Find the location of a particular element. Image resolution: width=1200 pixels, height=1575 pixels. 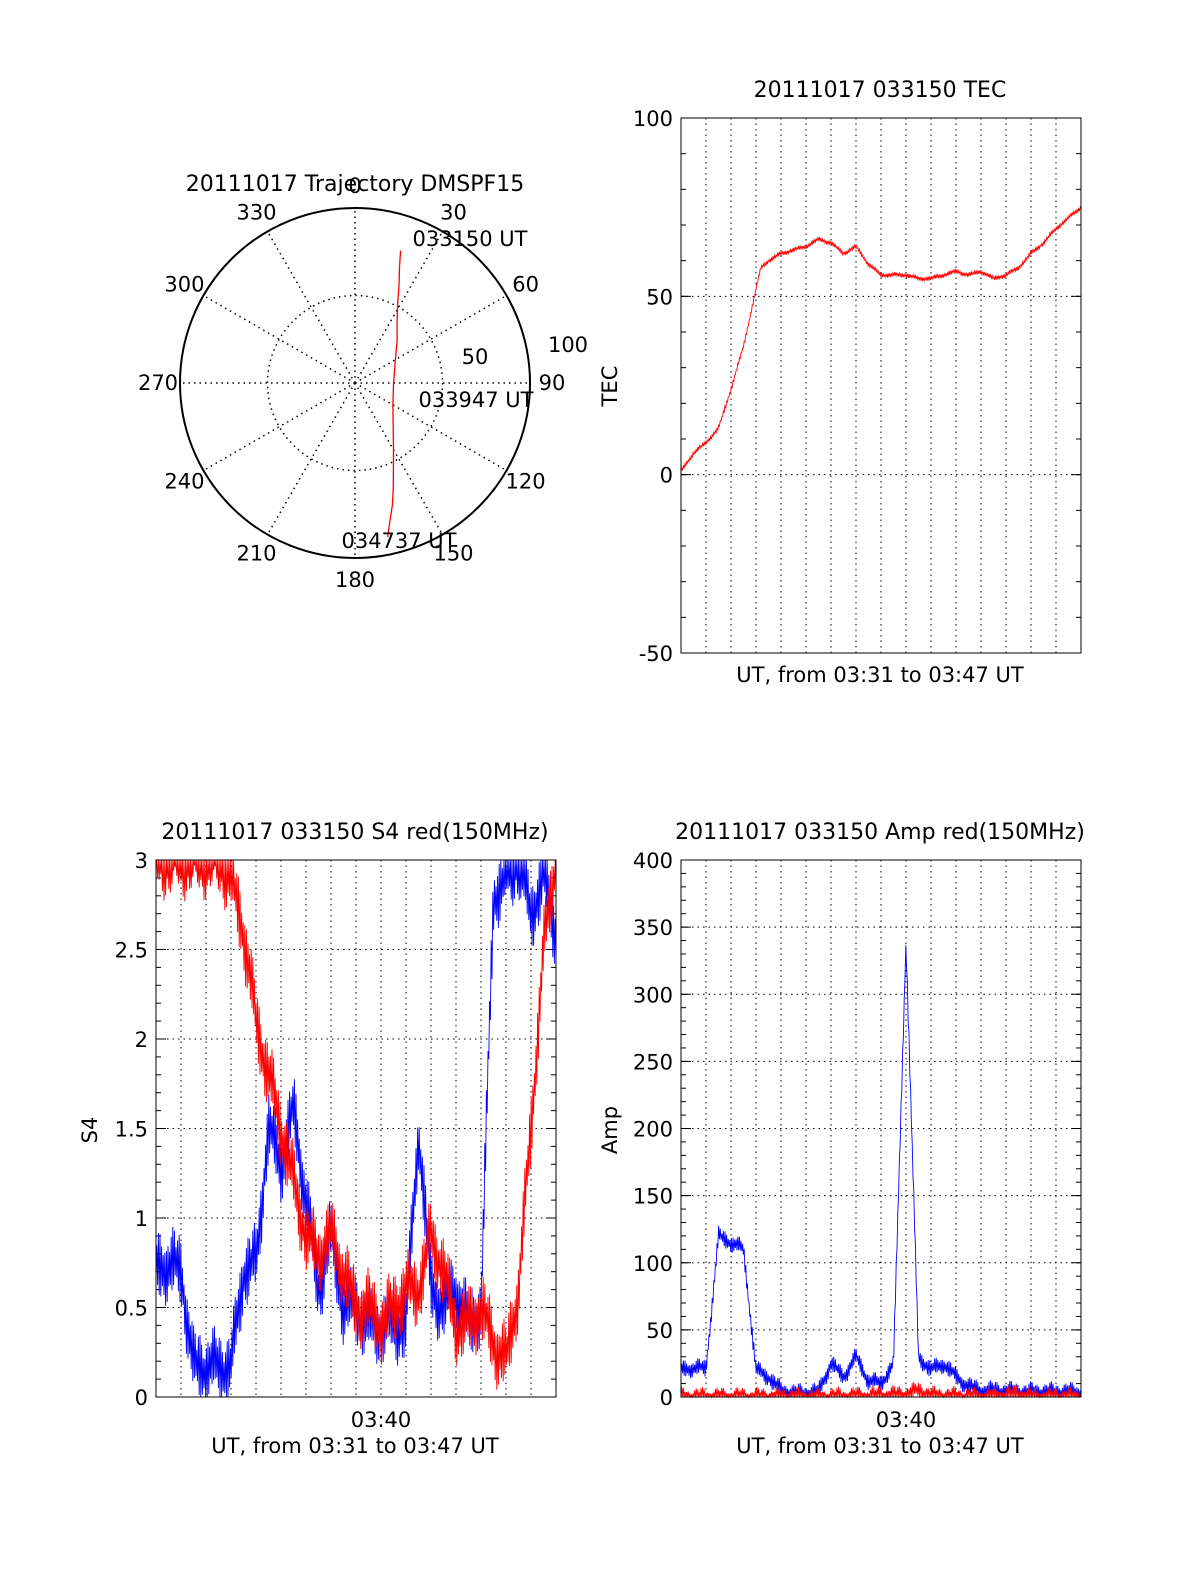

amp-grid is located at coordinates (881, 1128).